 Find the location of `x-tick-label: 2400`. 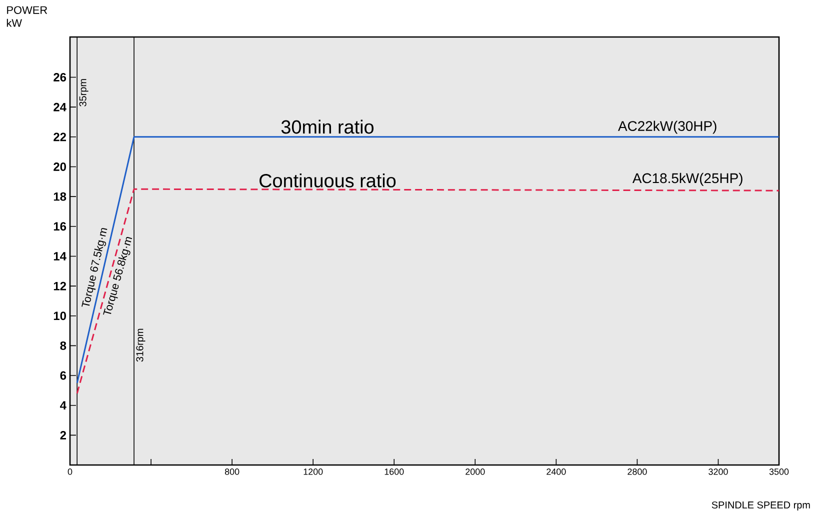

x-tick-label: 2400 is located at coordinates (556, 471).